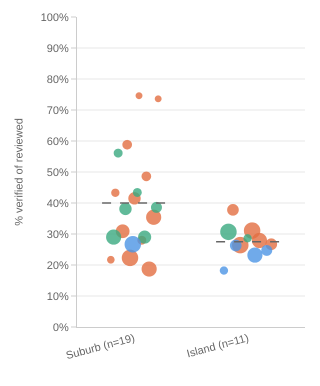 The height and width of the screenshot is (386, 320). Describe the element at coordinates (58, 80) in the screenshot. I see `y-tick-label: 80%` at that location.